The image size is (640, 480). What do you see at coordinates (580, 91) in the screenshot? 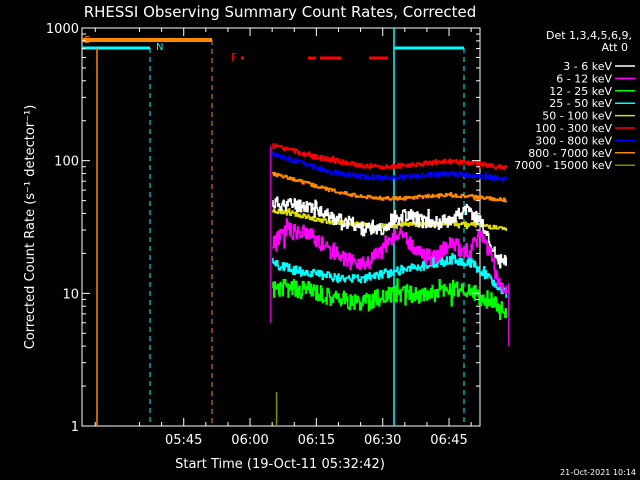
I see `legend-label: 12 - 25 keV` at bounding box center [580, 91].